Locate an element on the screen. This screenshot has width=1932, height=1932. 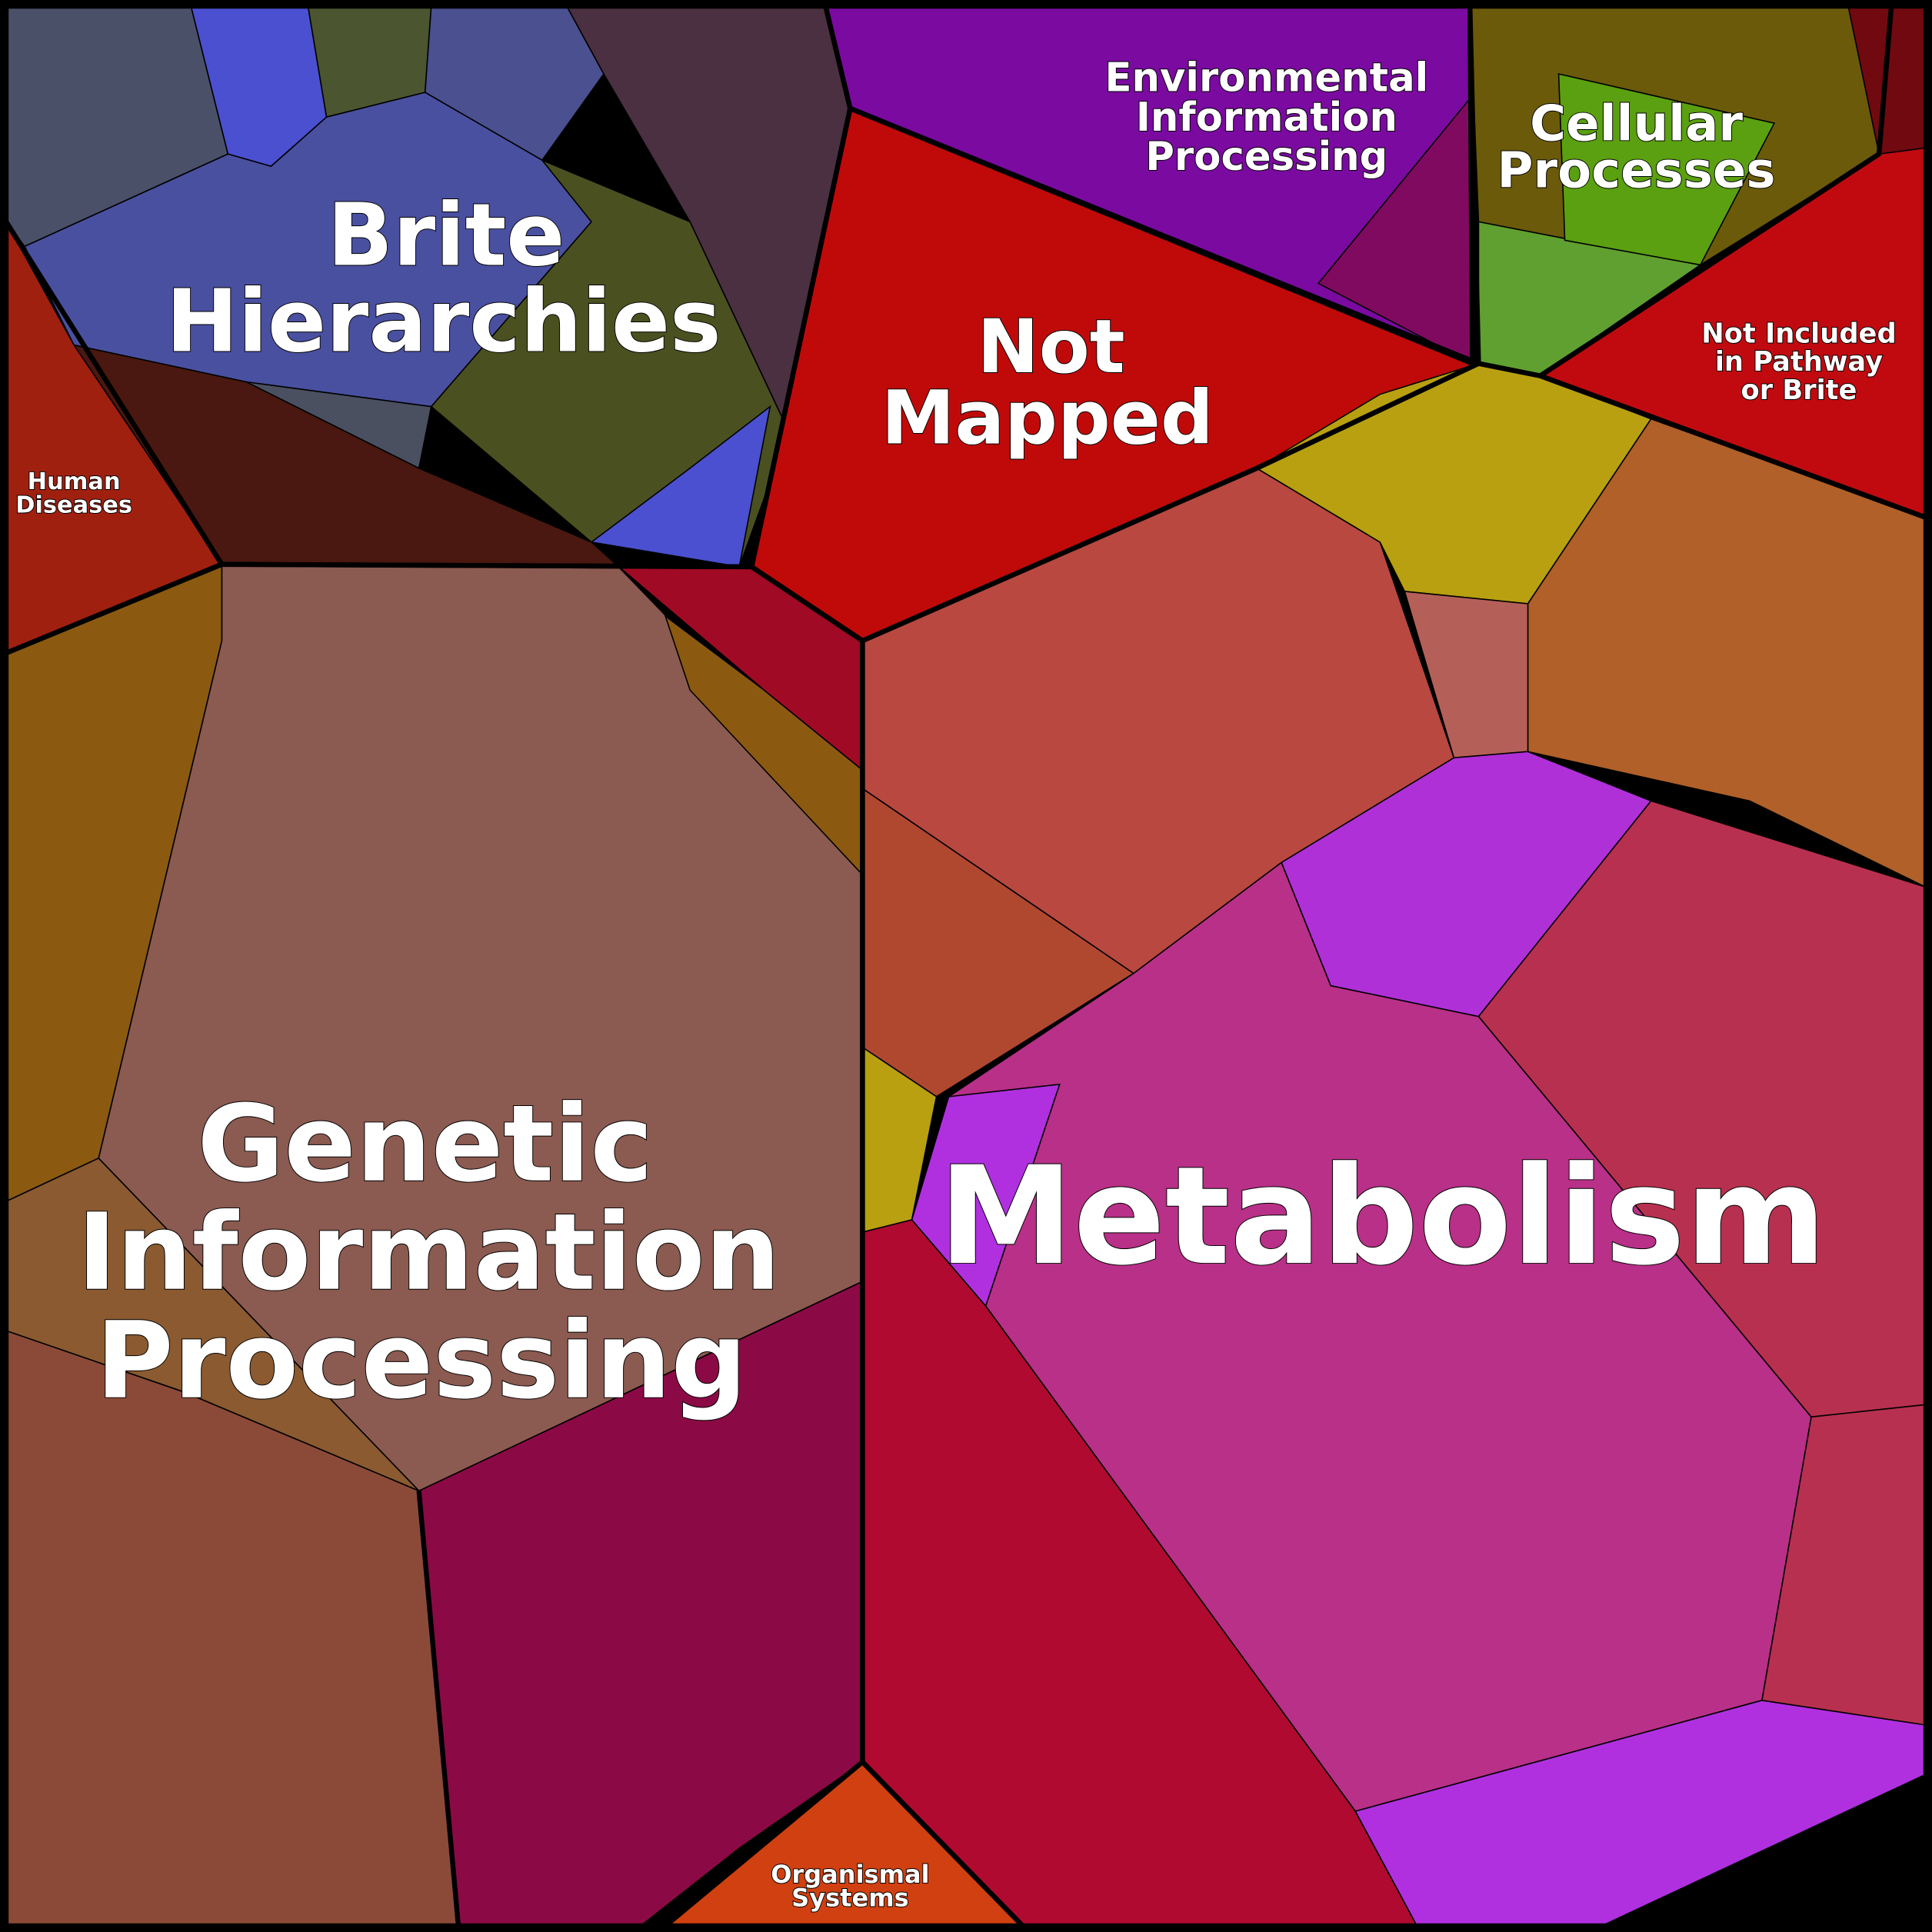
border-genetic-sub is located at coordinates (438, 1709).